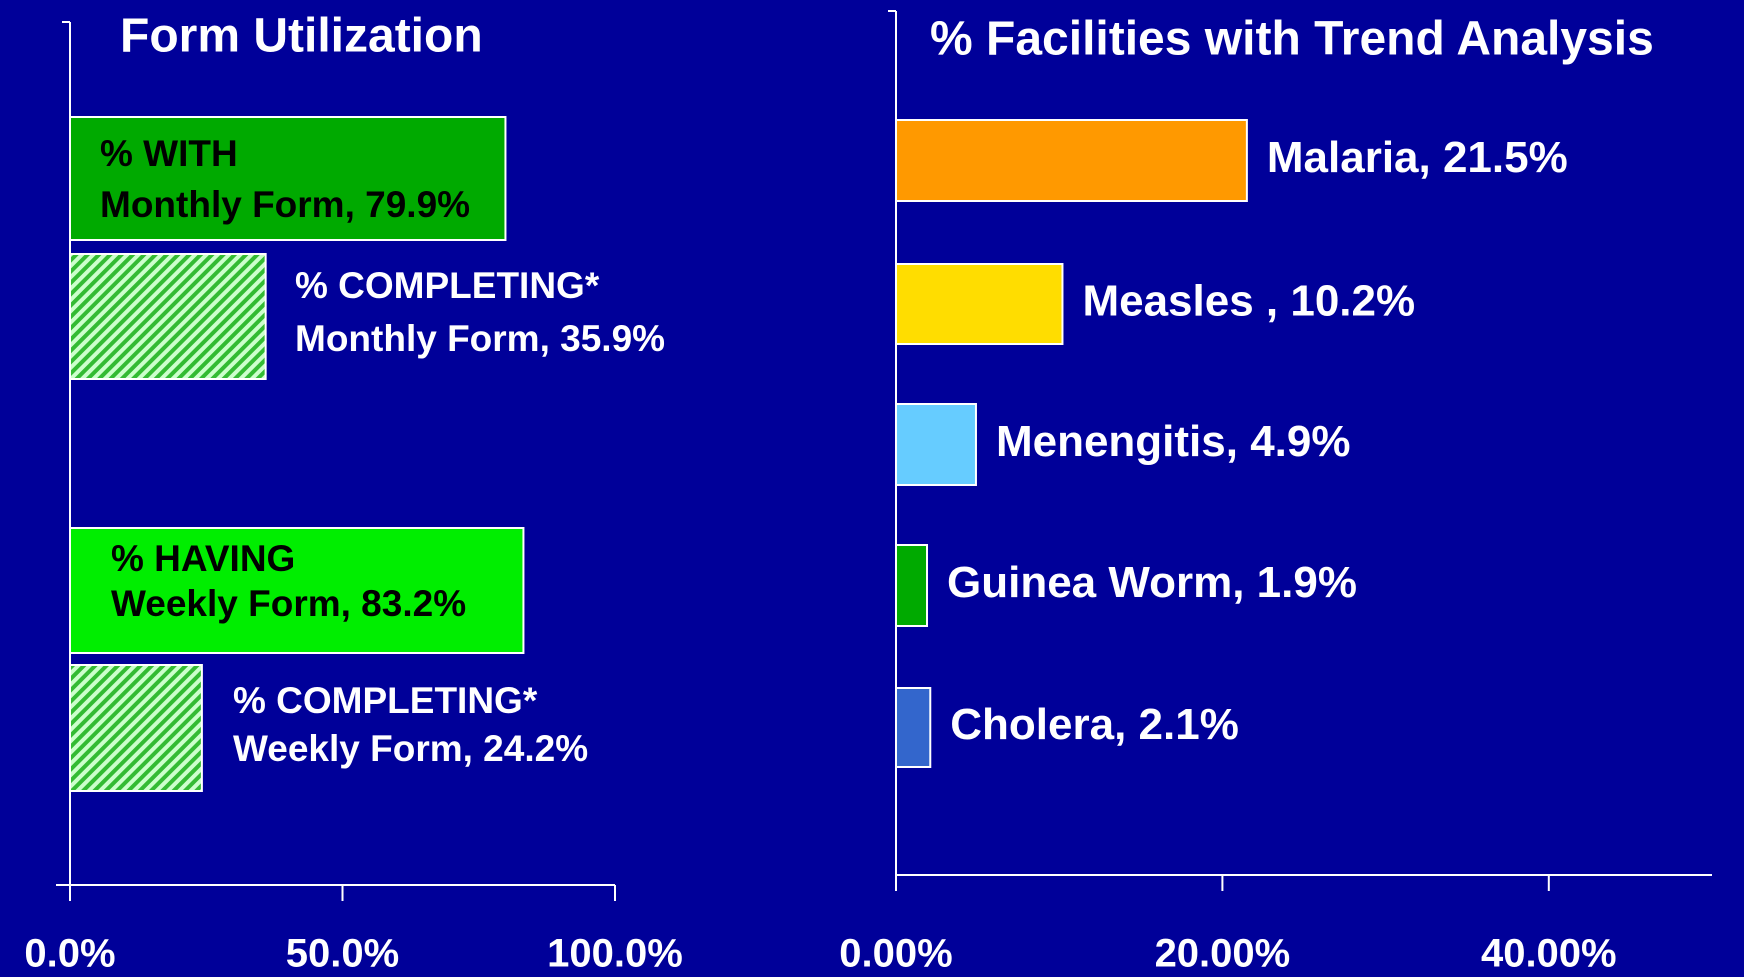 This screenshot has height=977, width=1744. Describe the element at coordinates (1417, 157) in the screenshot. I see `bar-label: Malaria, 21.5%` at that location.